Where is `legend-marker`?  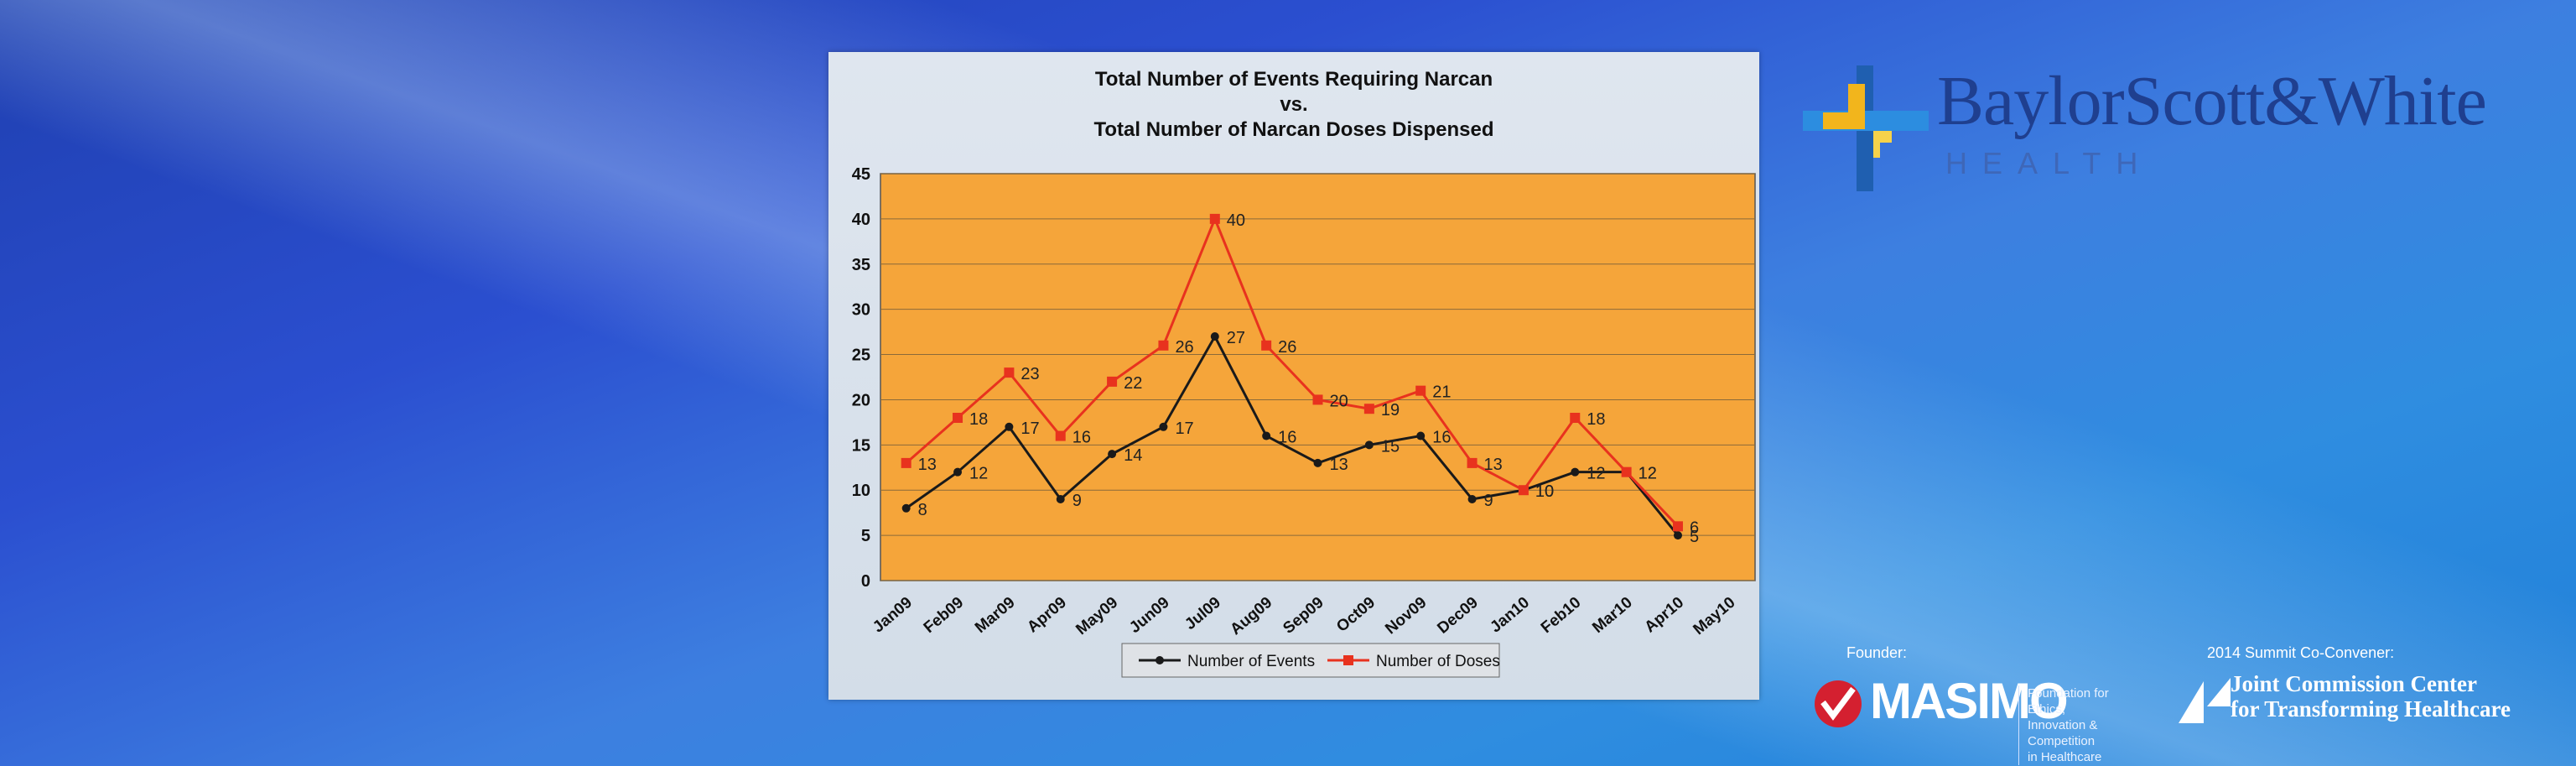 legend-marker is located at coordinates (1348, 660).